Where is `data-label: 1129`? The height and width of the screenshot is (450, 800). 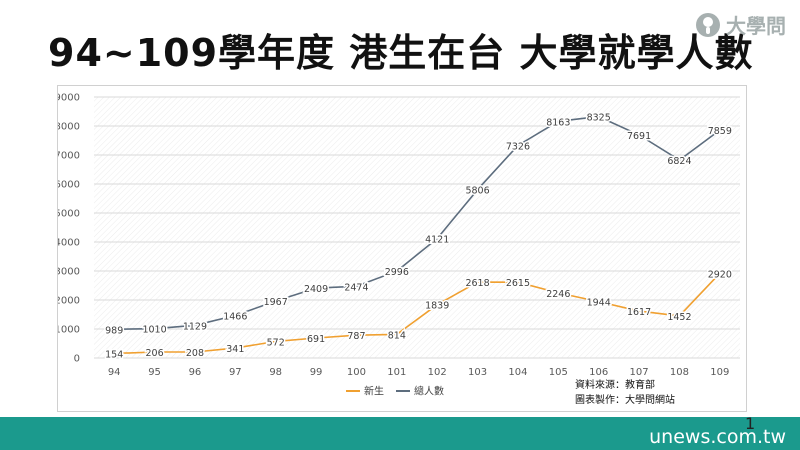
data-label: 1129 is located at coordinates (195, 326).